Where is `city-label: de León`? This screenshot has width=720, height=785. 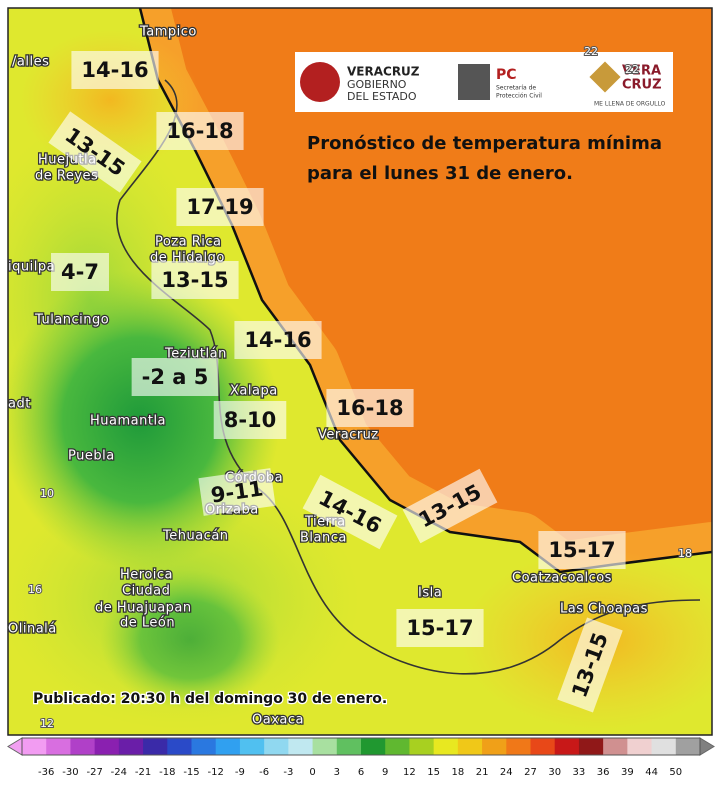 city-label: de León is located at coordinates (147, 623).